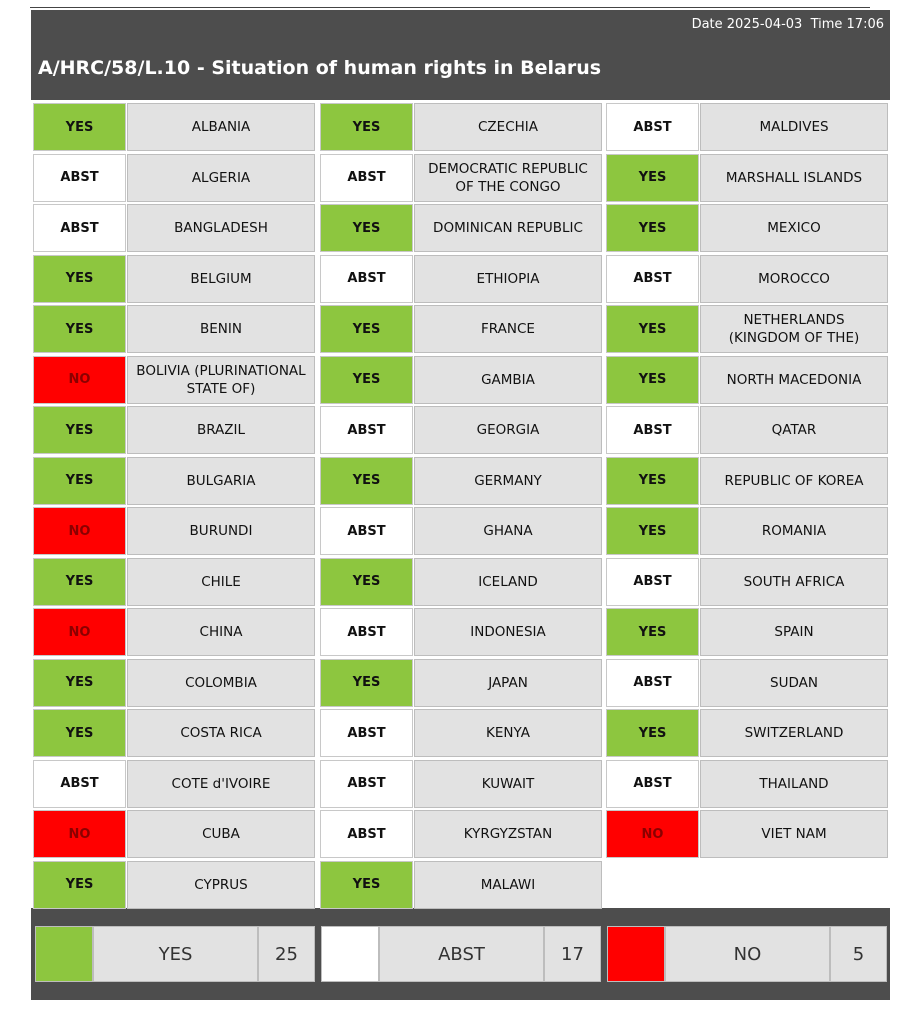 This screenshot has height=1016, width=900. What do you see at coordinates (508, 733) in the screenshot?
I see `country-cell: KENYA` at bounding box center [508, 733].